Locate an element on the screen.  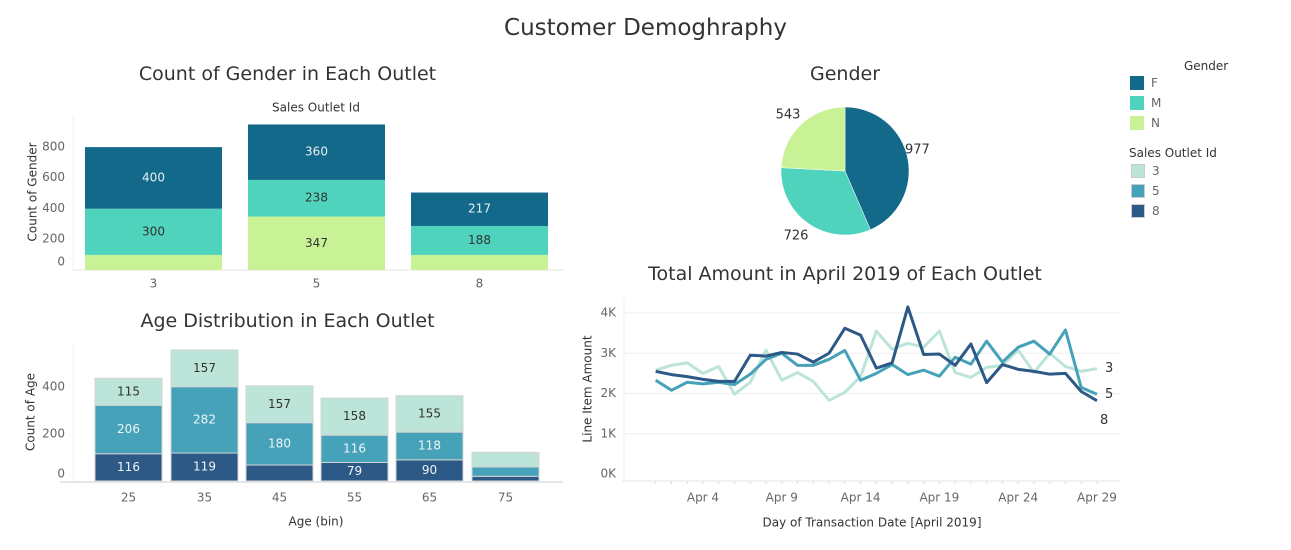
line-end-label: 5 is located at coordinates (1109, 394).